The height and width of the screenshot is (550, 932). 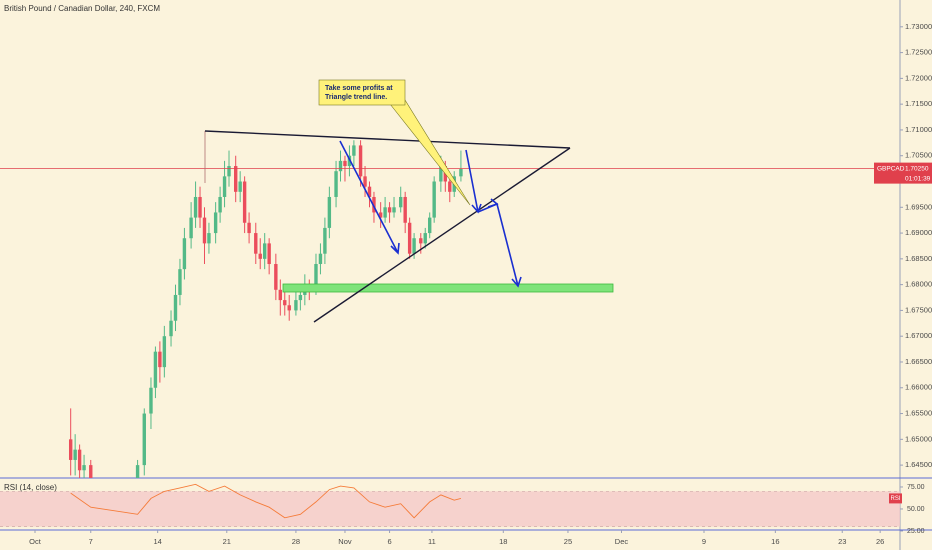 What do you see at coordinates (918, 438) in the screenshot?
I see `y-tick-label: 1.65000` at bounding box center [918, 438].